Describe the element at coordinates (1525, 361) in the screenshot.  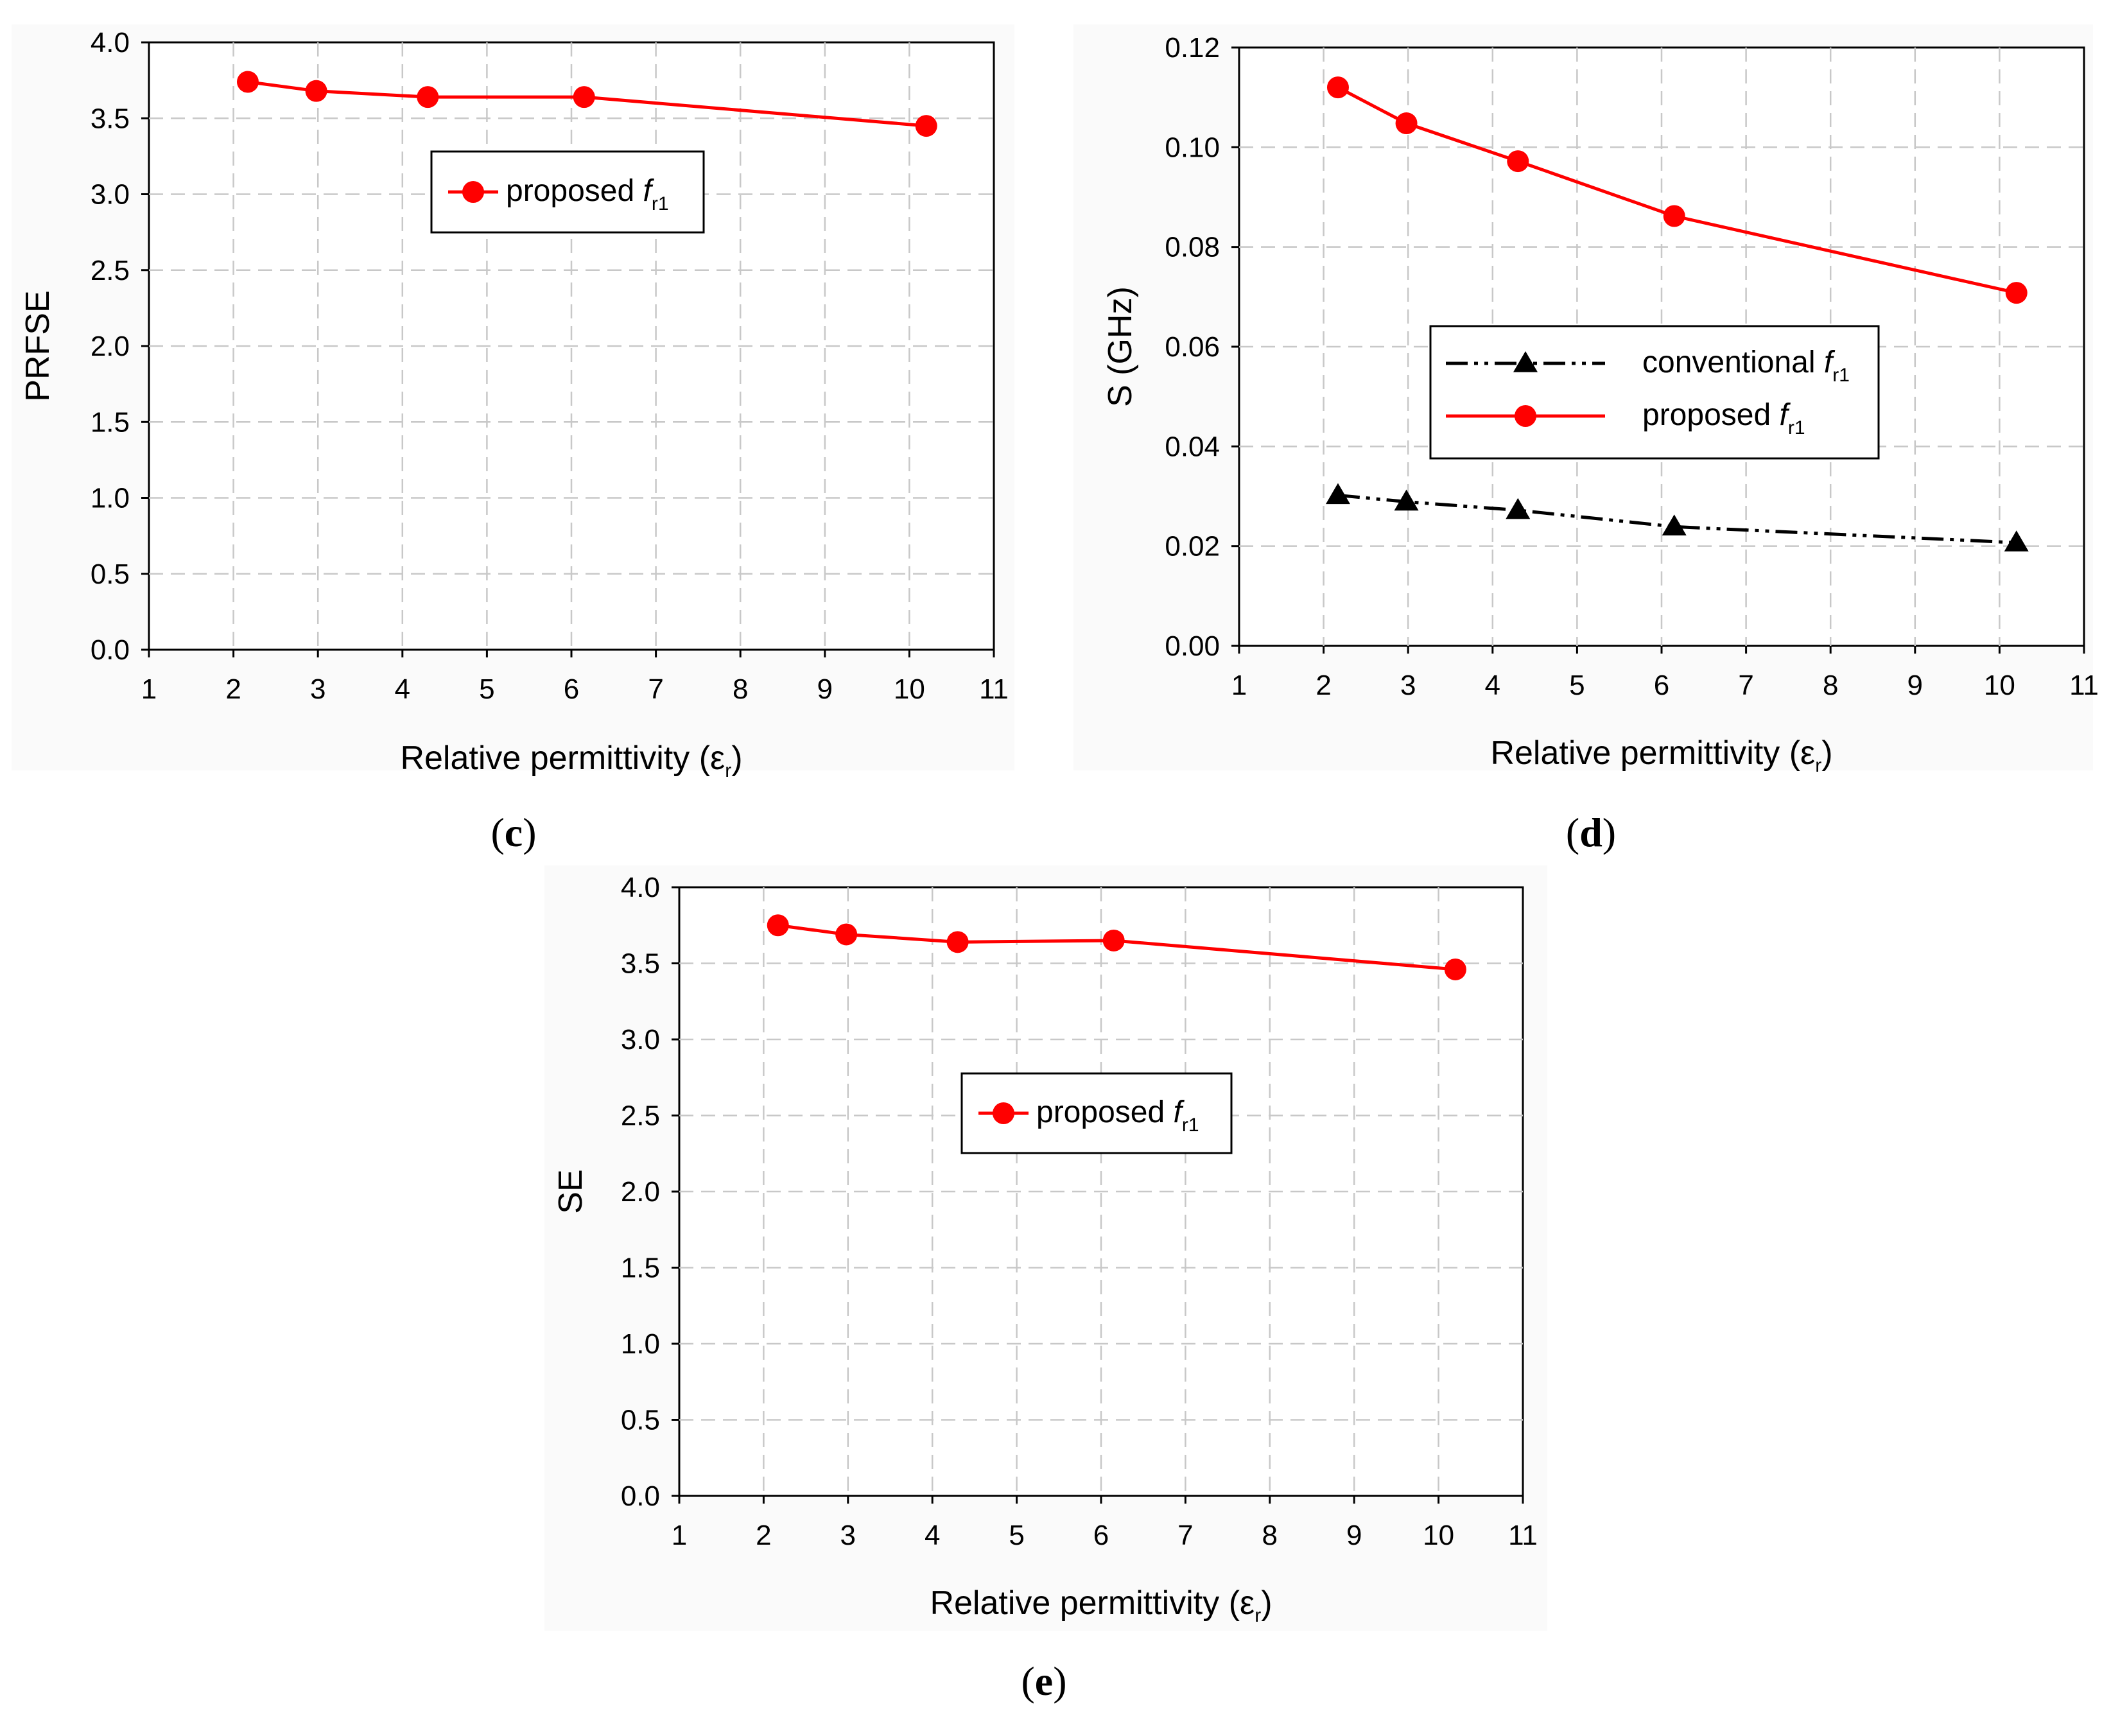
I see `legend-marker-conventional` at that location.